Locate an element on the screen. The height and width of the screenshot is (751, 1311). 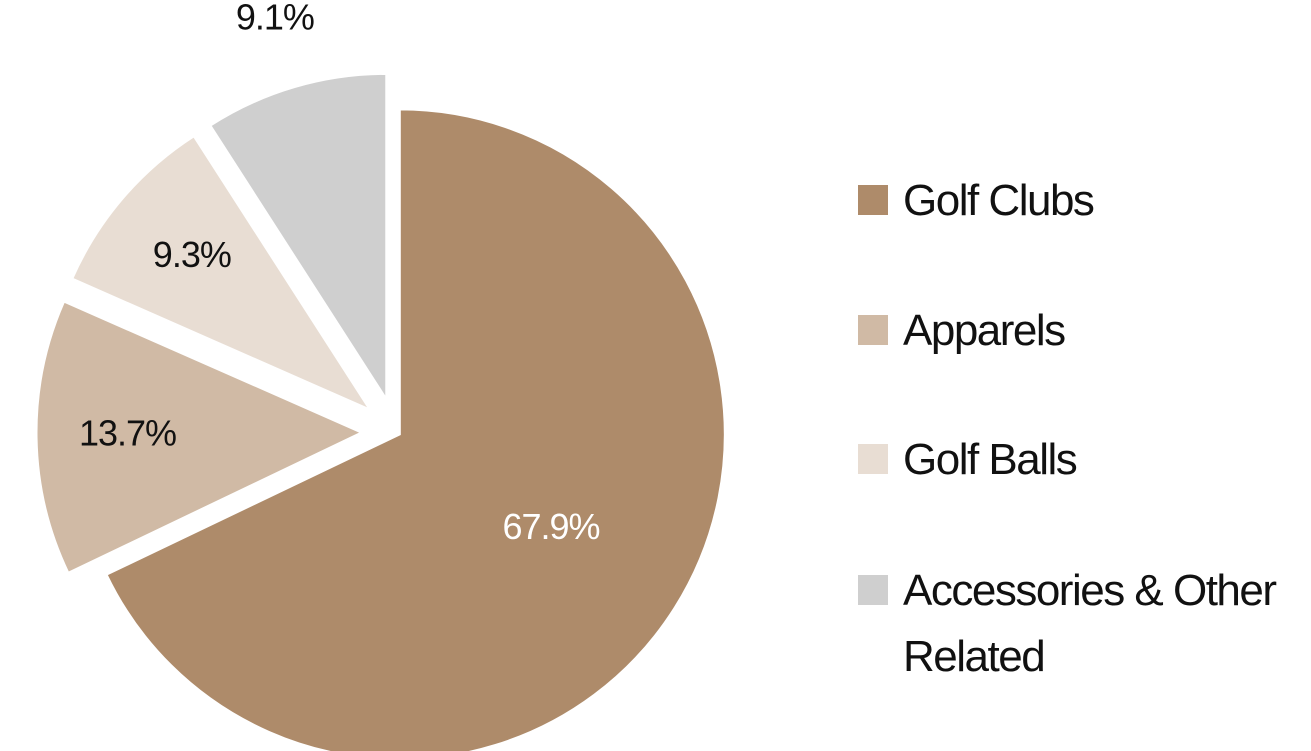
value-label-accessories-other-related: 9.1% is located at coordinates (275, 18).